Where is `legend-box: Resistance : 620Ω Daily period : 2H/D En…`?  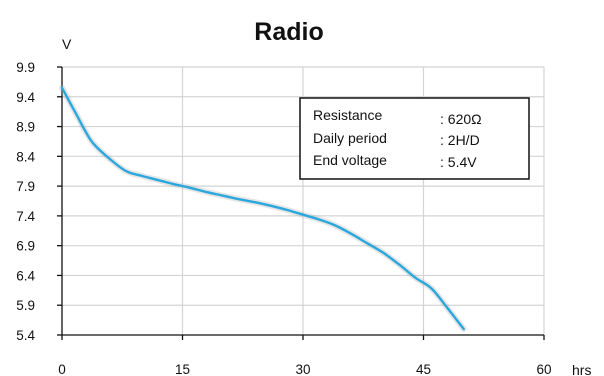 legend-box: Resistance : 620Ω Daily period : 2H/D En… is located at coordinates (414, 138).